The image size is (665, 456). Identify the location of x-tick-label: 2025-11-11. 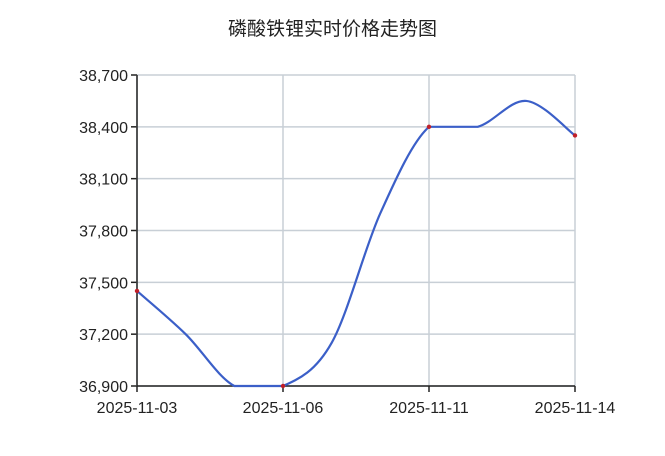
(429, 408).